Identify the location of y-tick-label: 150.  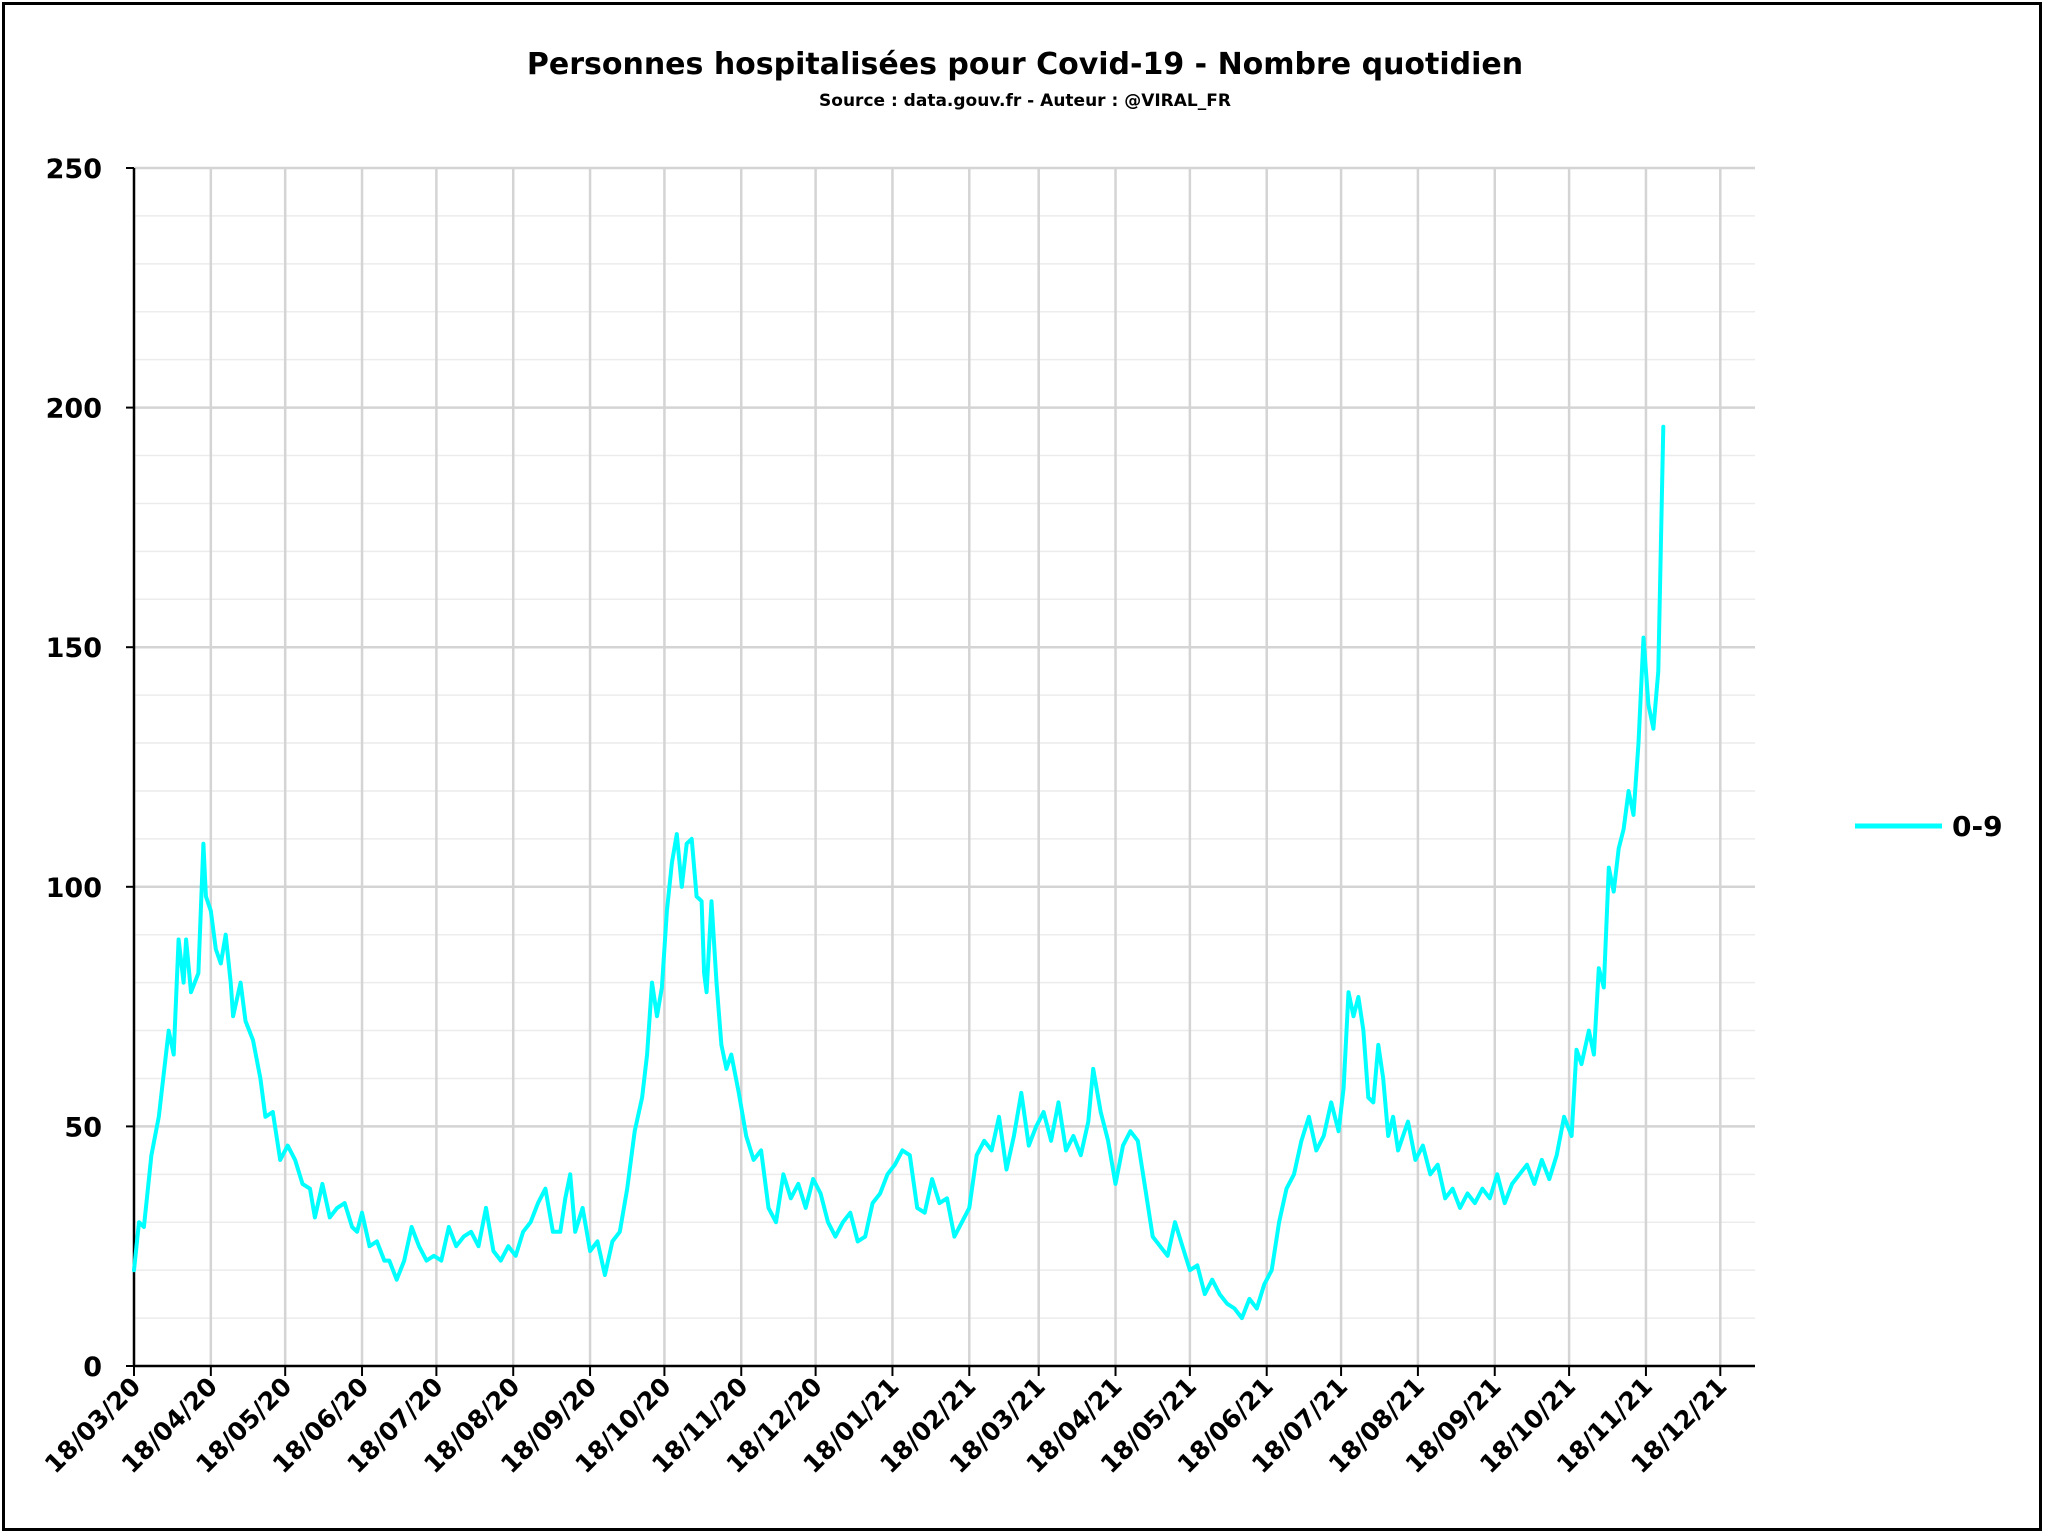
(74, 648).